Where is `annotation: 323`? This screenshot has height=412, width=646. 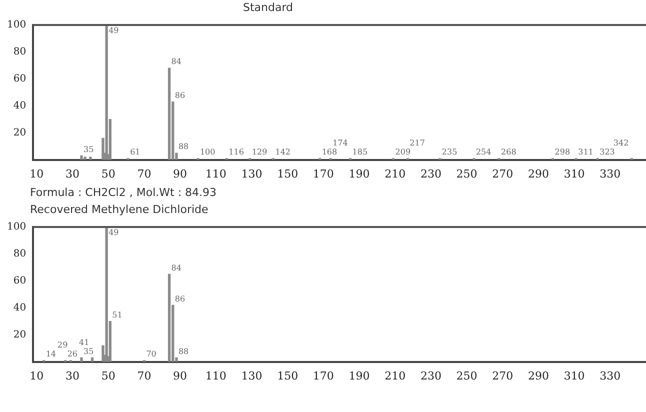
annotation: 323 is located at coordinates (607, 152).